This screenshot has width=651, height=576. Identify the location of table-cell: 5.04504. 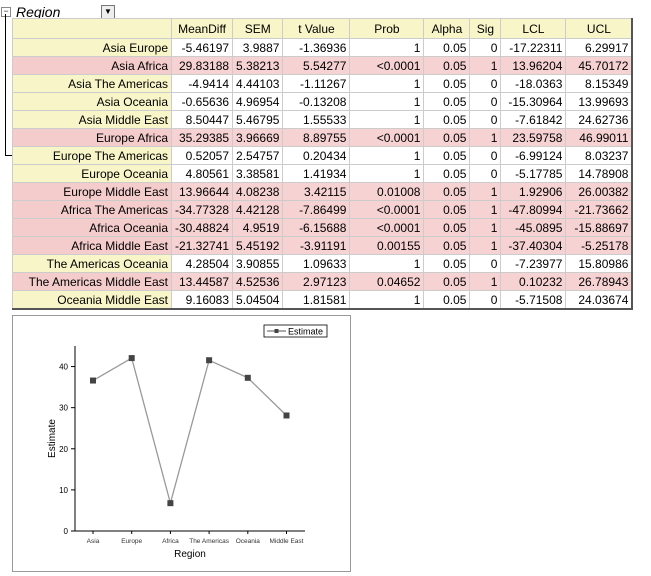
(258, 300).